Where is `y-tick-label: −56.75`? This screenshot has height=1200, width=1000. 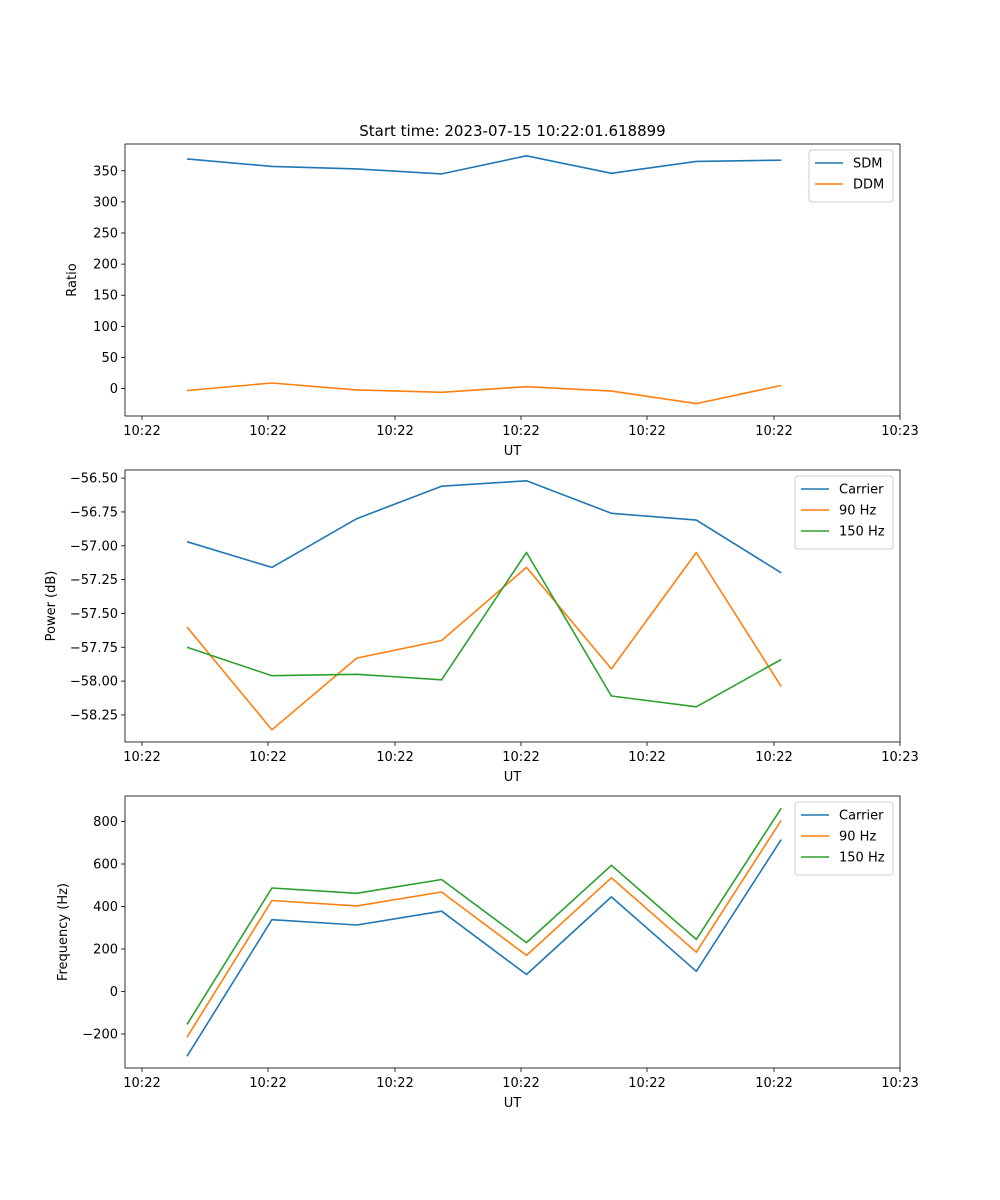
y-tick-label: −56.75 is located at coordinates (94, 512).